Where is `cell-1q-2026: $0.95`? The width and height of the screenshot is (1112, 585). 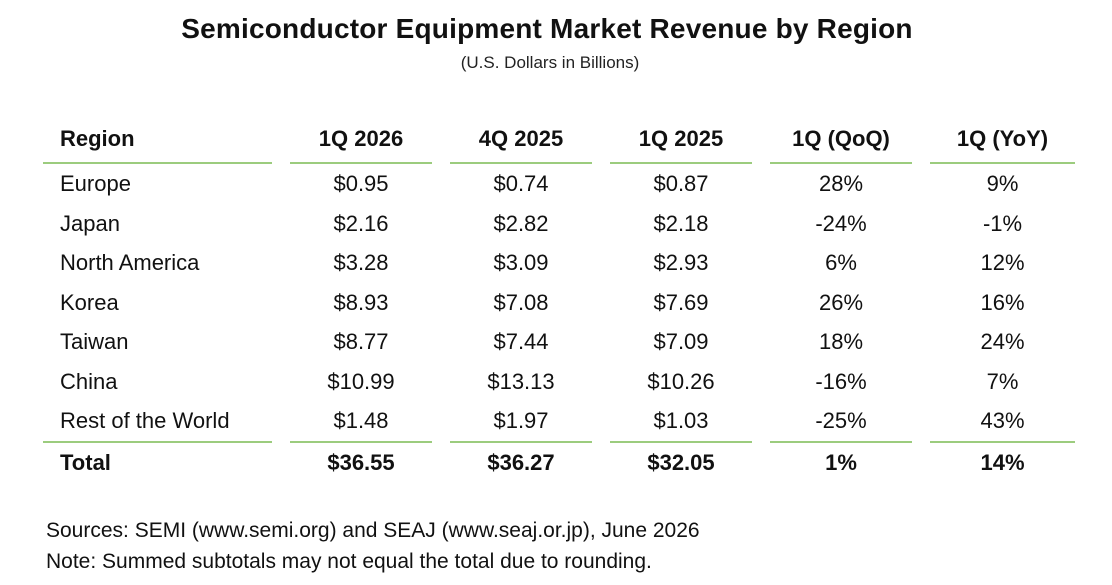 cell-1q-2026: $0.95 is located at coordinates (361, 183).